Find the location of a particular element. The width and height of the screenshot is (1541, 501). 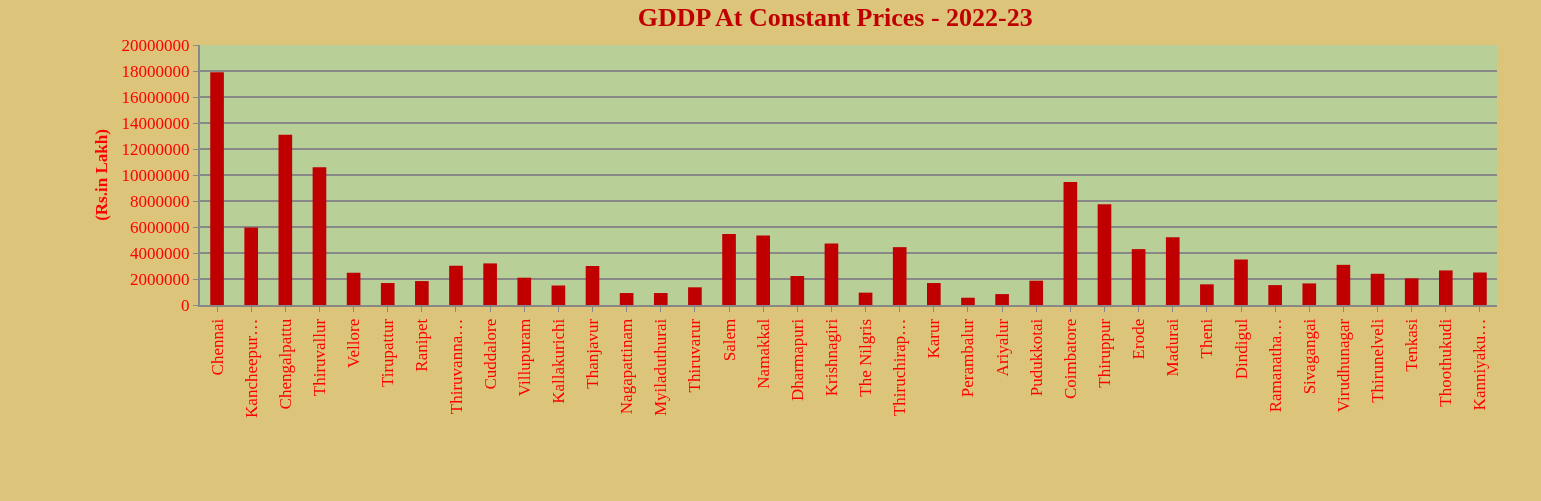

x-tick-label: Virudhunagar is located at coordinates (1343, 365).